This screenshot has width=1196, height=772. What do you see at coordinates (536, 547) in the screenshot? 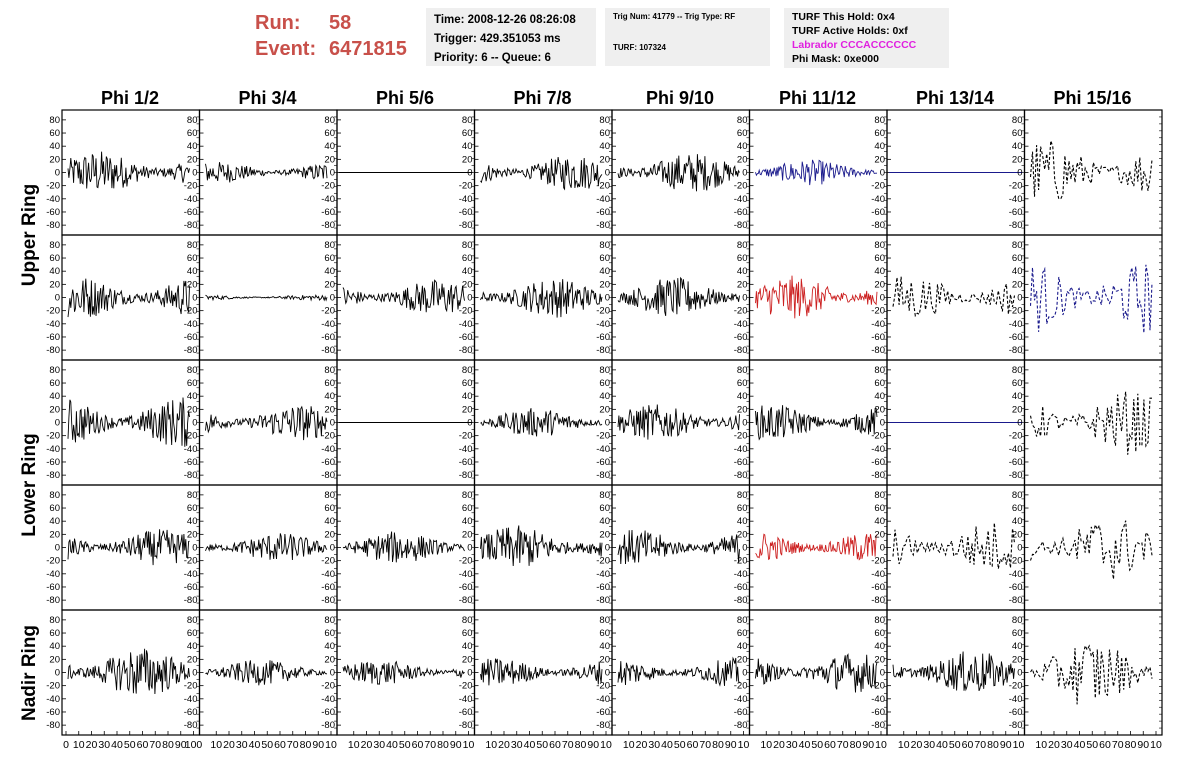
I see `waveform-panel-r3-c3: 80 60 40 20 0 -20 -40 -60 -80` at bounding box center [536, 547].